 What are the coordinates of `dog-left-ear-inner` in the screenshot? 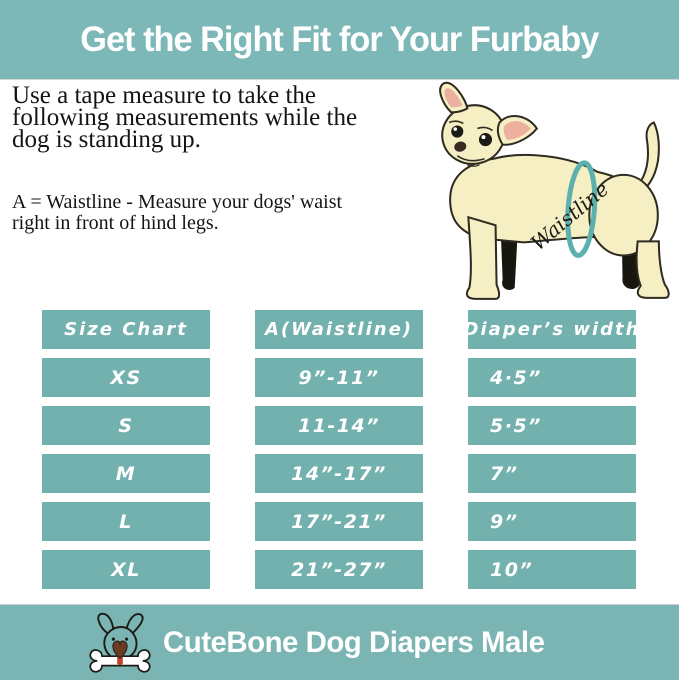 It's located at (453, 98).